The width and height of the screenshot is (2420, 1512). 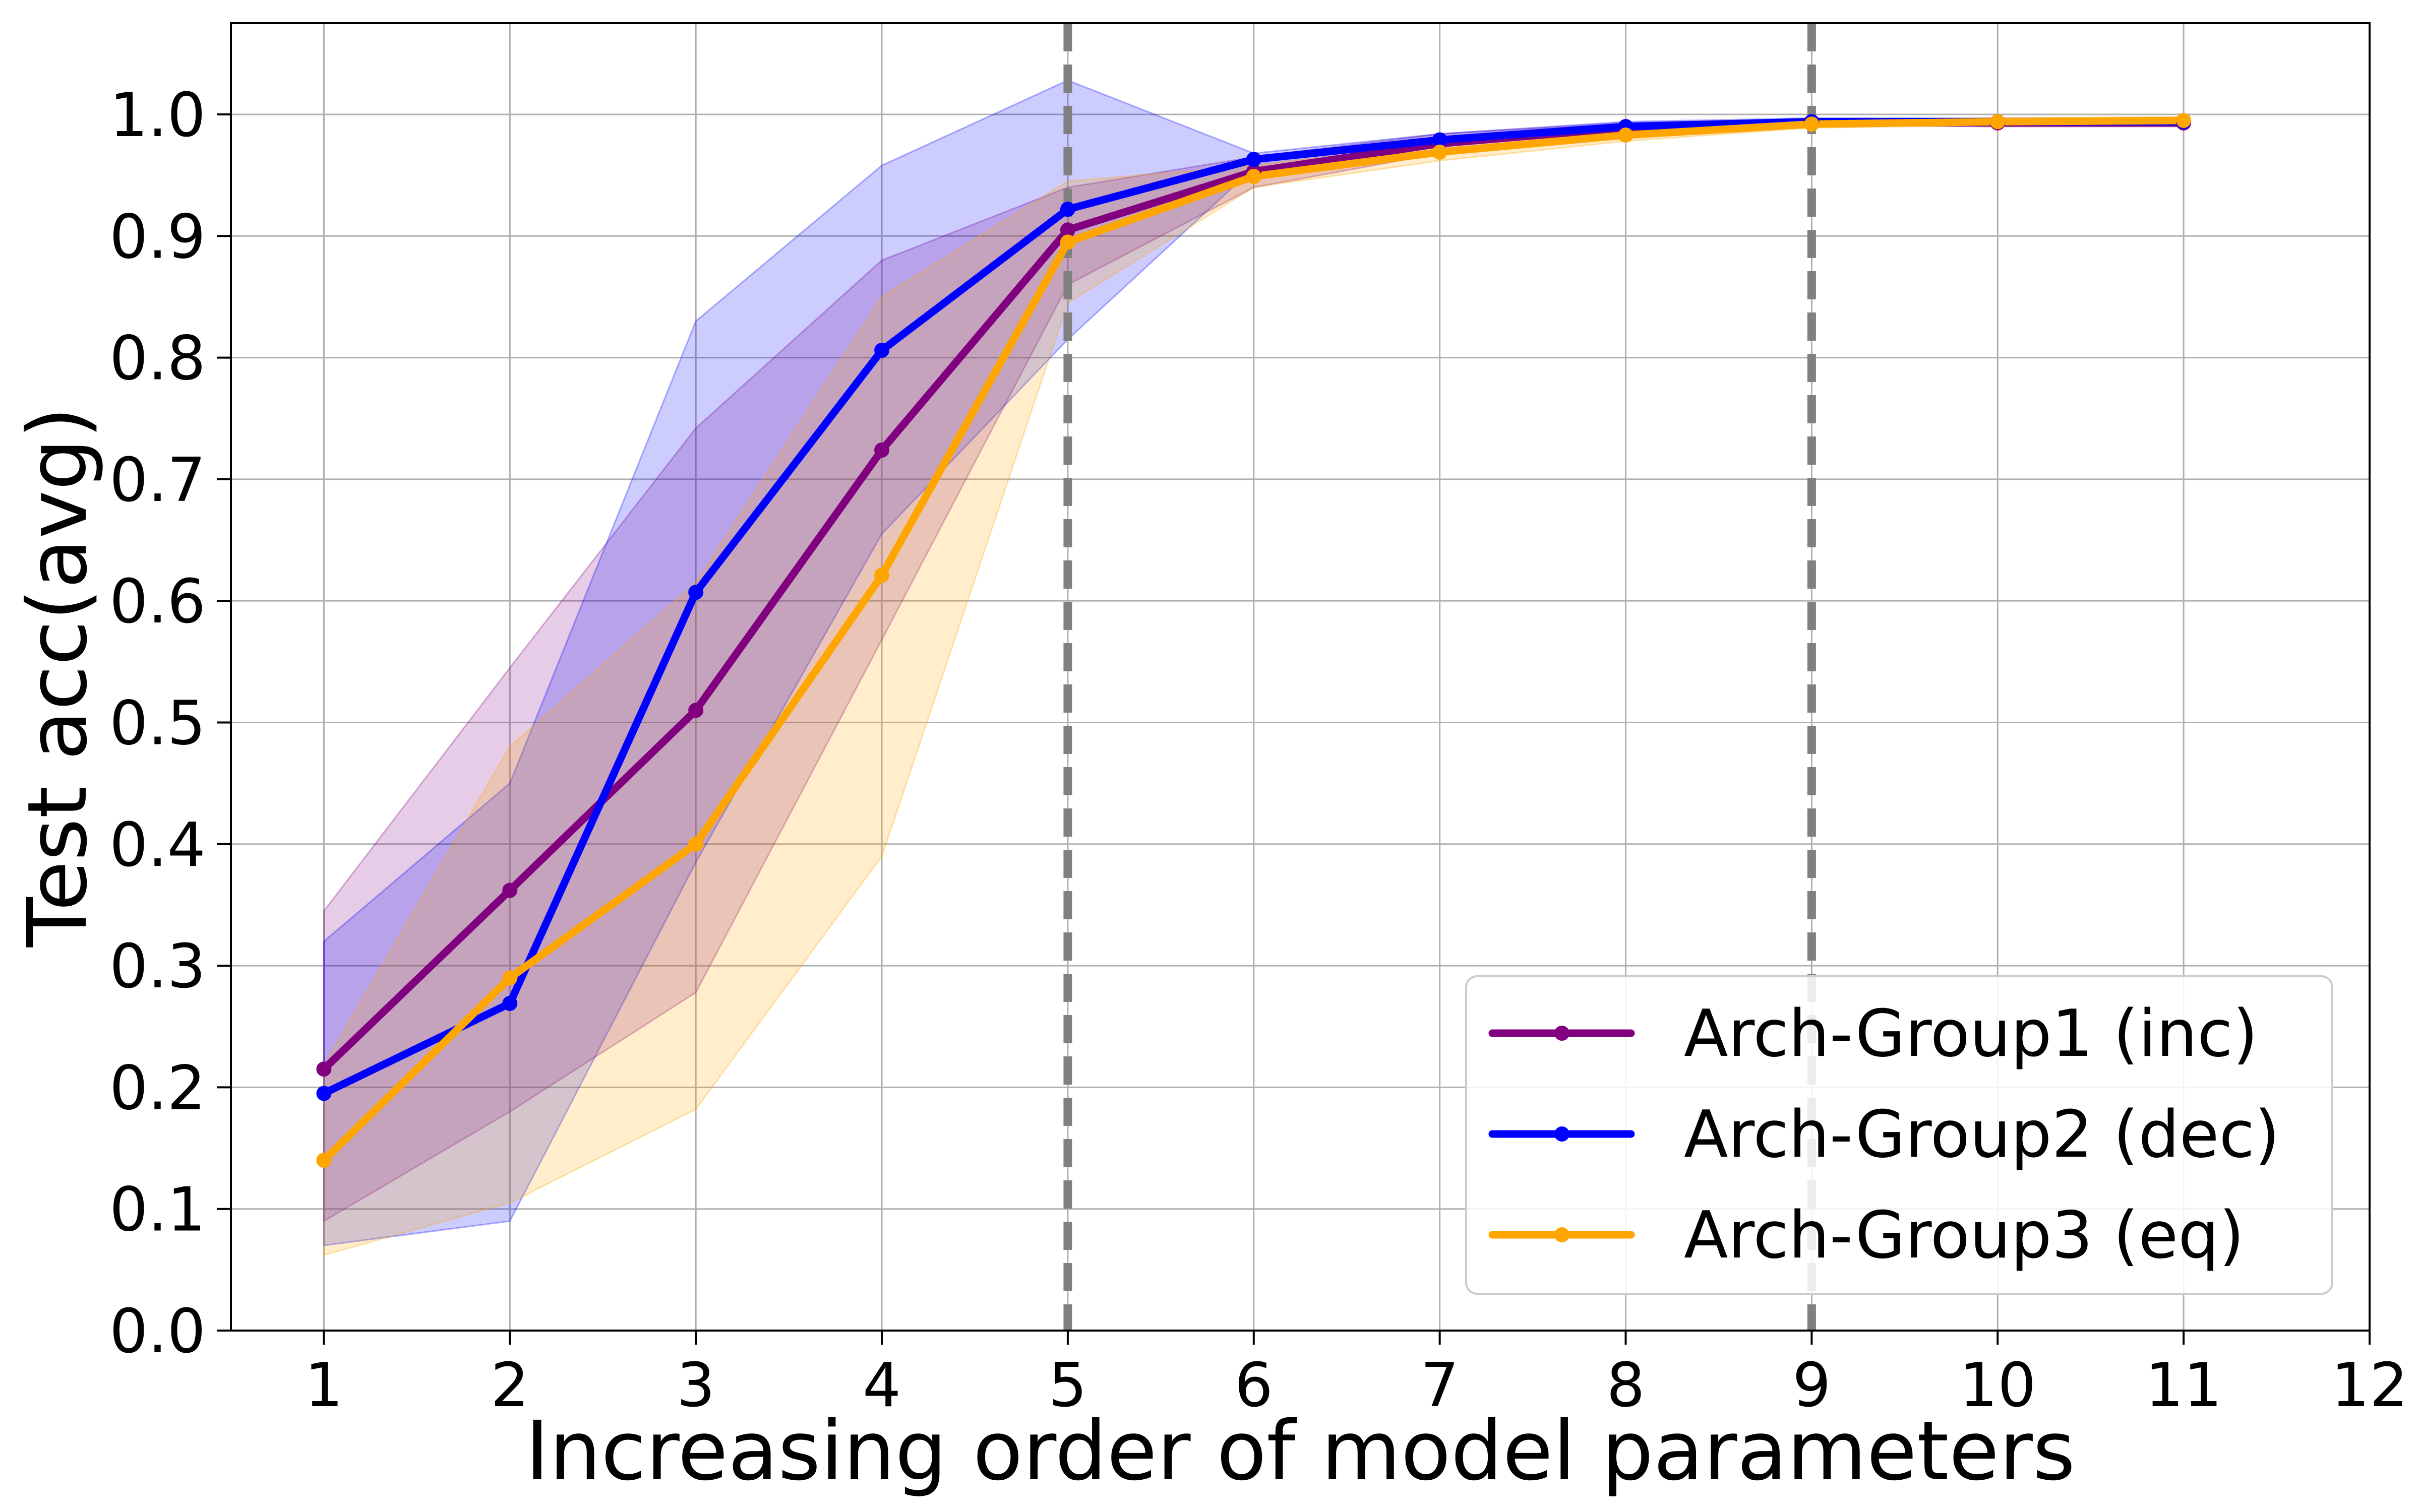 What do you see at coordinates (157, 723) in the screenshot?
I see `y-tick-label: 0.5` at bounding box center [157, 723].